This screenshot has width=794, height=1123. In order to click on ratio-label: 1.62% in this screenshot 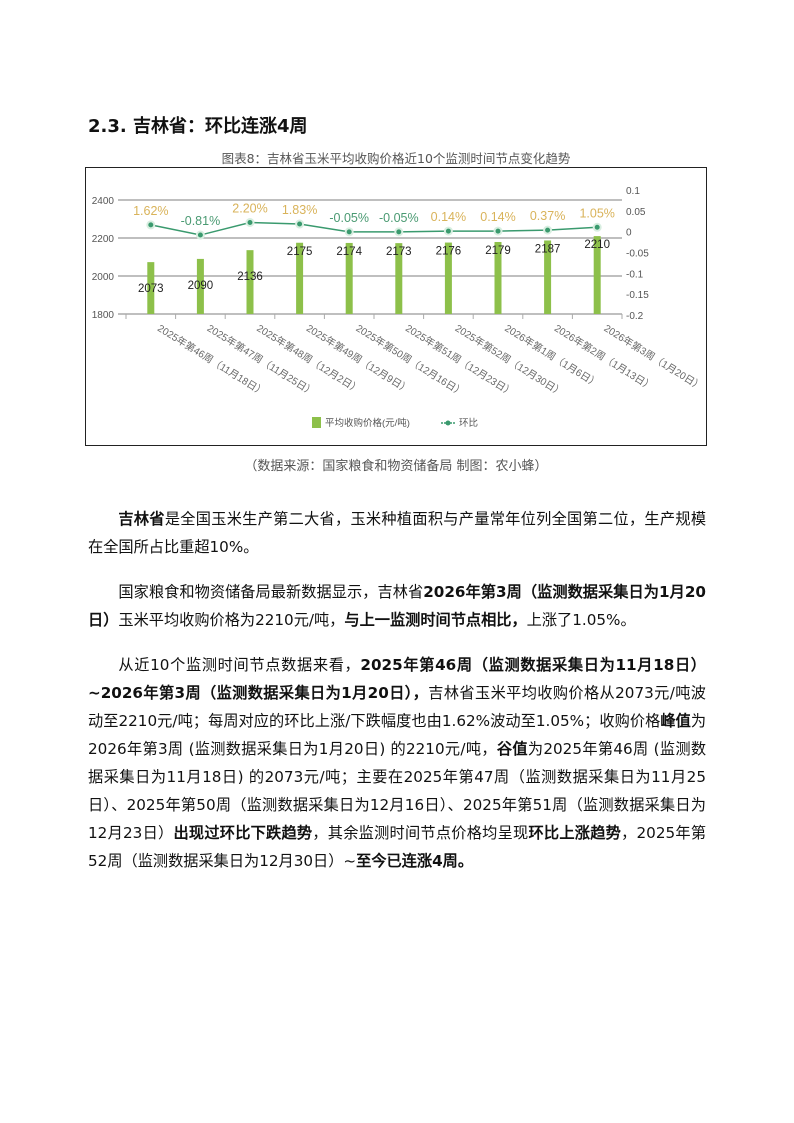, I will do `click(150, 211)`.